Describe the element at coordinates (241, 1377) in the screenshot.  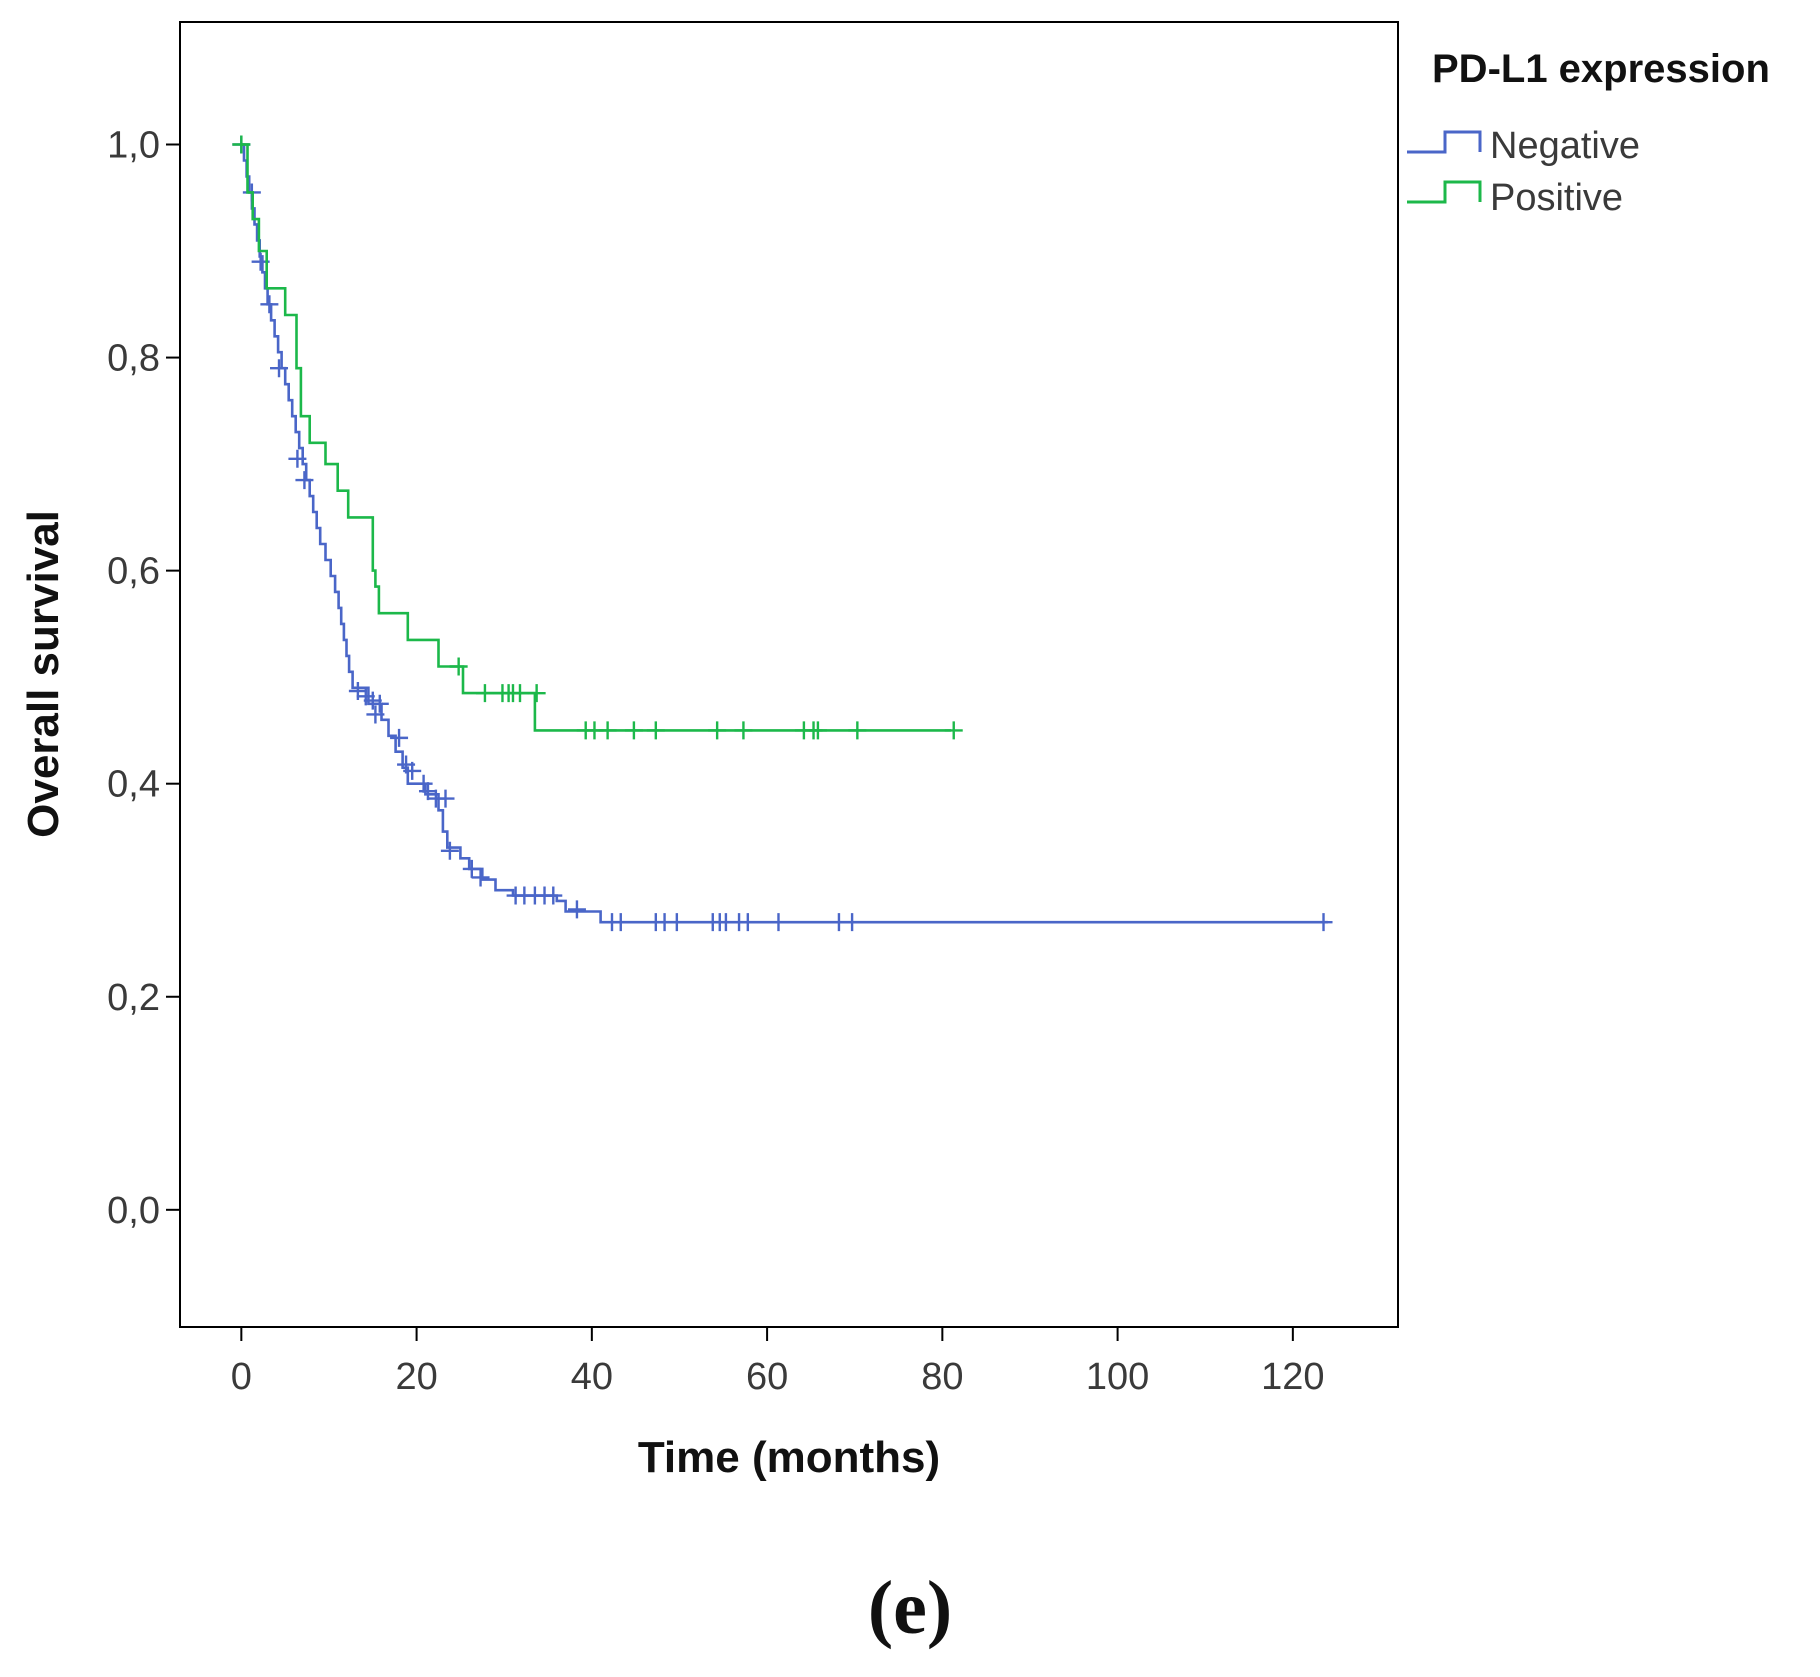
I see `x-tick-label: 0` at that location.